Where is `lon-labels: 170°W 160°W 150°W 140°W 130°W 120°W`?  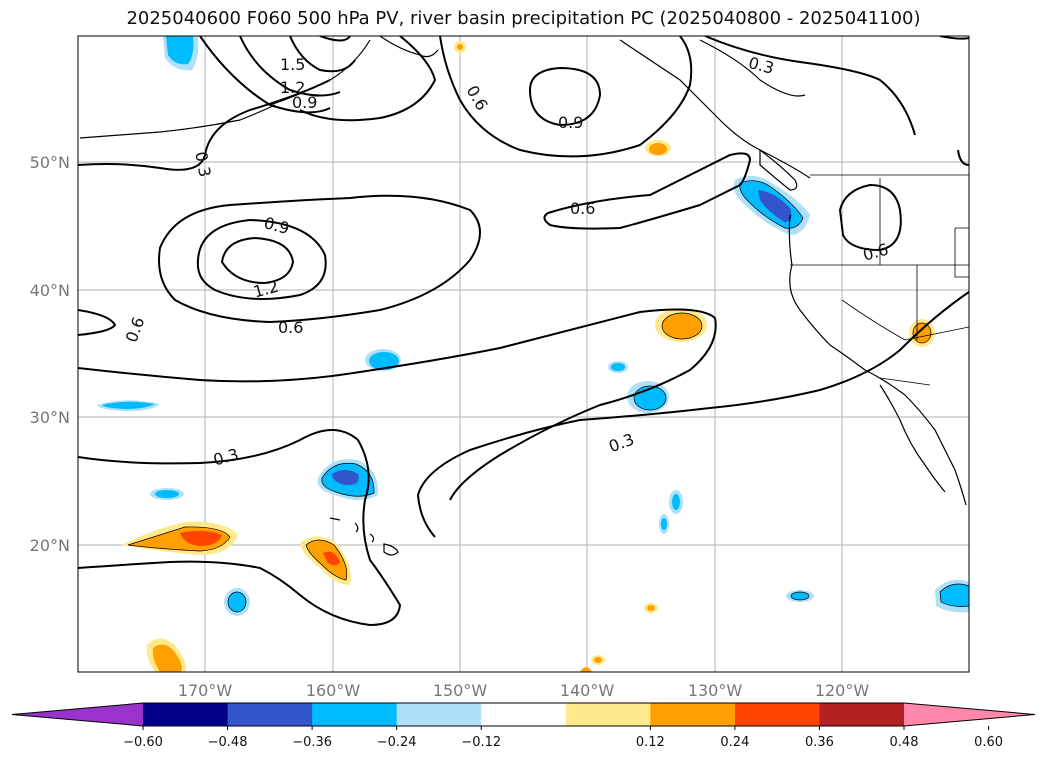 lon-labels: 170°W 160°W 150°W 140°W 130°W 120°W is located at coordinates (524, 690).